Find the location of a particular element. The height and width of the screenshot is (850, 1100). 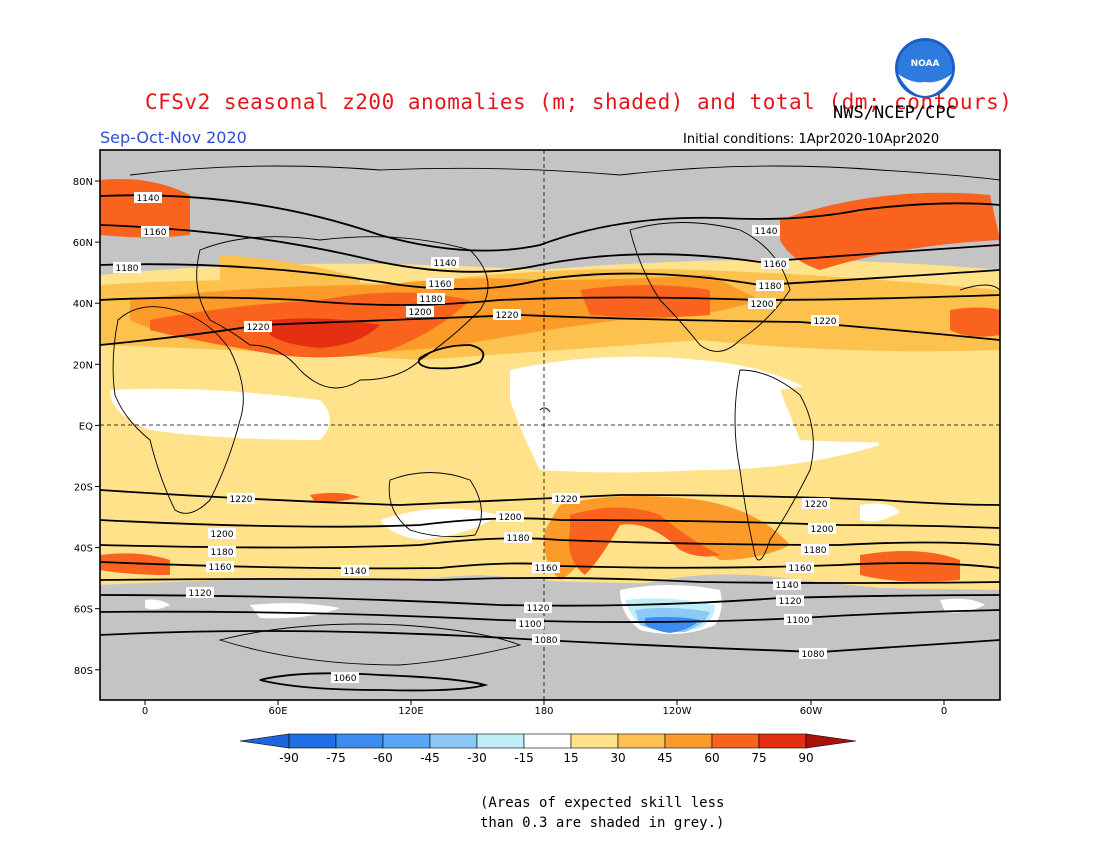

skill-note-line-2: than 0.3 are shaded in grey.) is located at coordinates (602, 823).